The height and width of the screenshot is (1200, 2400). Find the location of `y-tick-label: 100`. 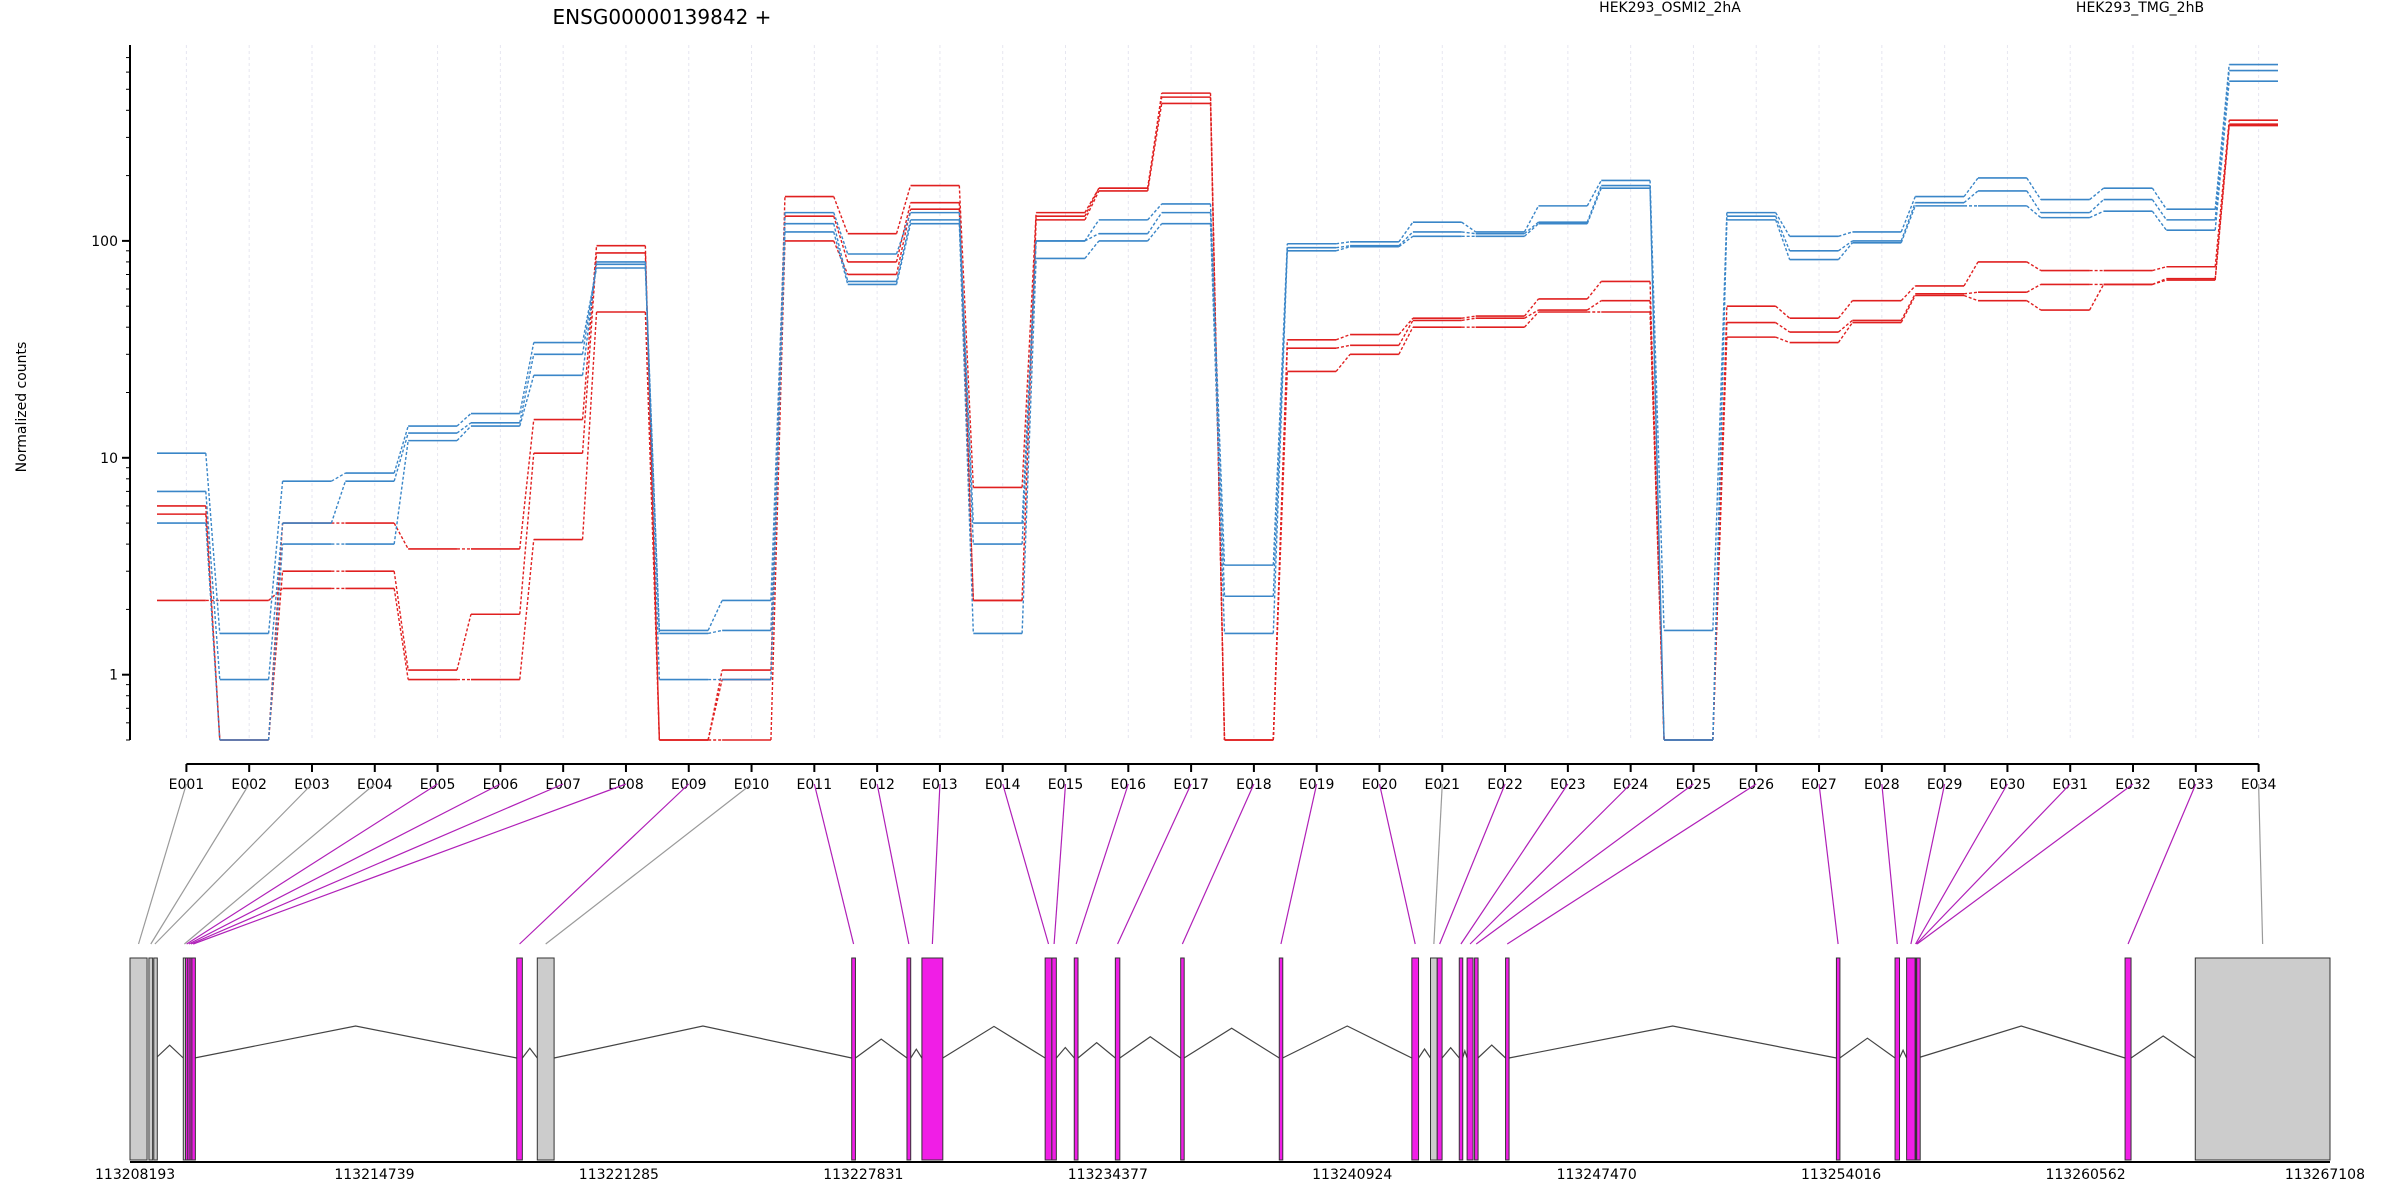

y-tick-label: 100 is located at coordinates (104, 242).